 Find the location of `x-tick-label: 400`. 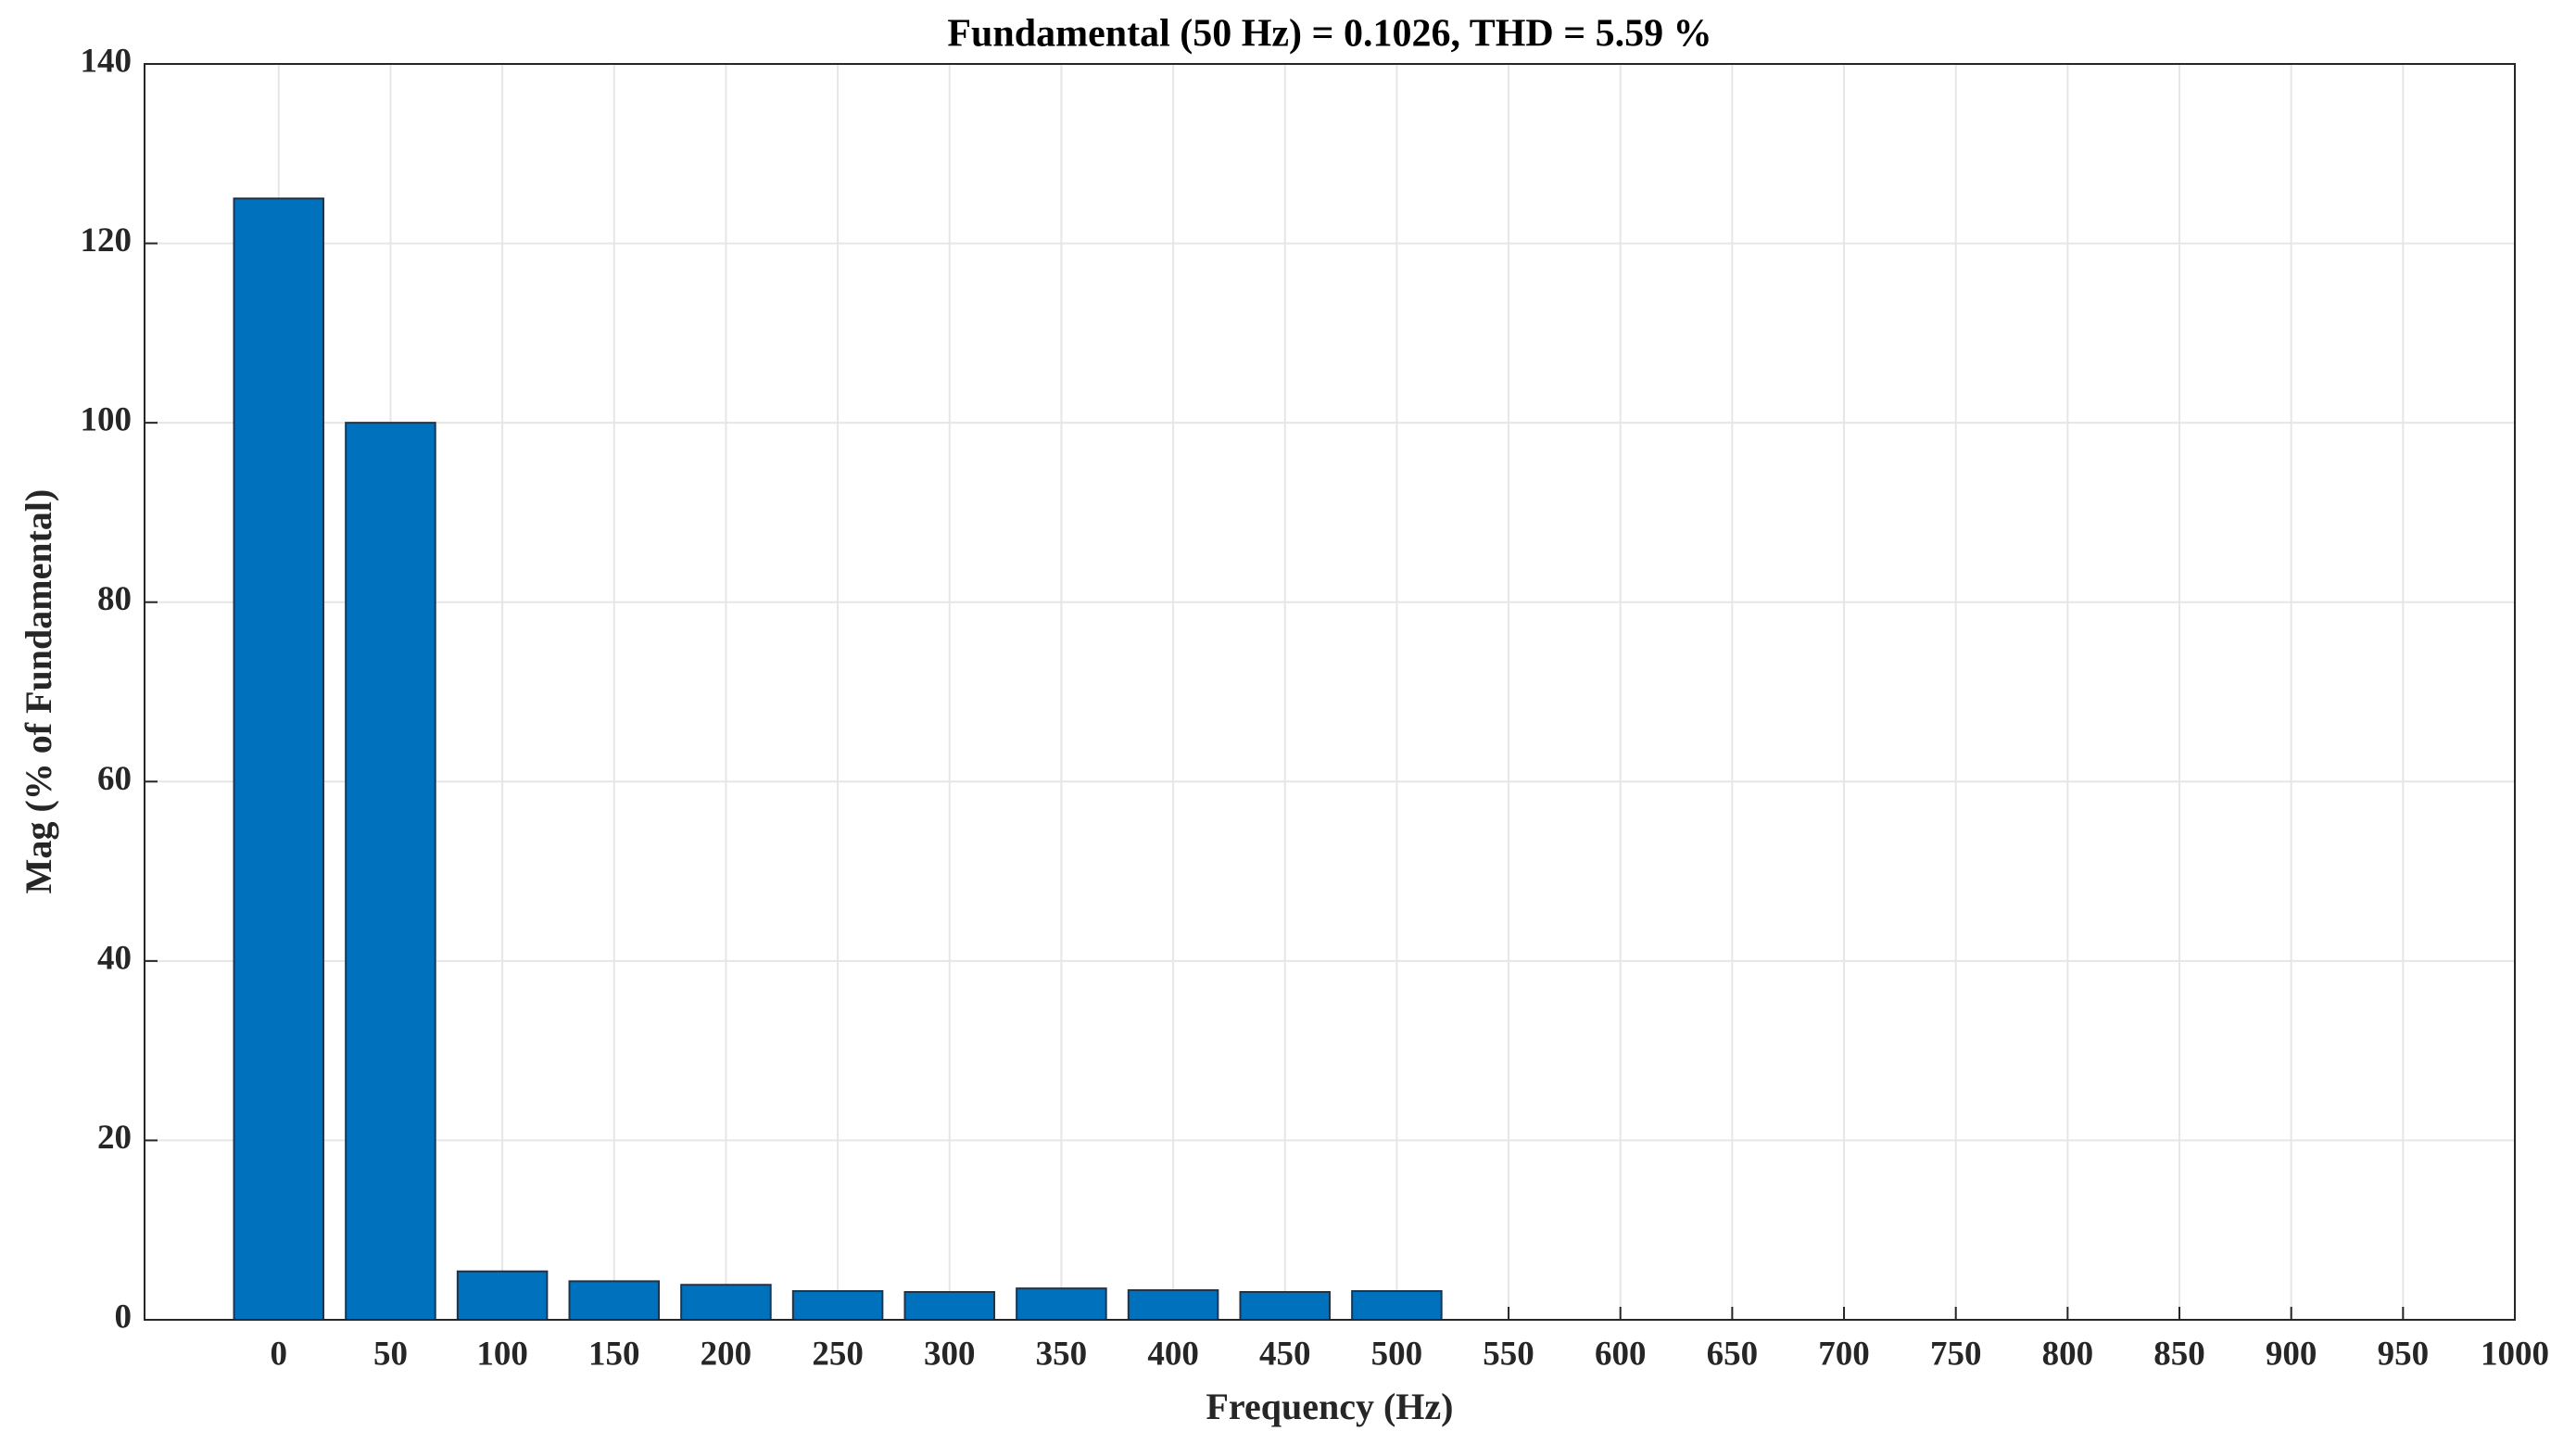

x-tick-label: 400 is located at coordinates (1173, 1354).